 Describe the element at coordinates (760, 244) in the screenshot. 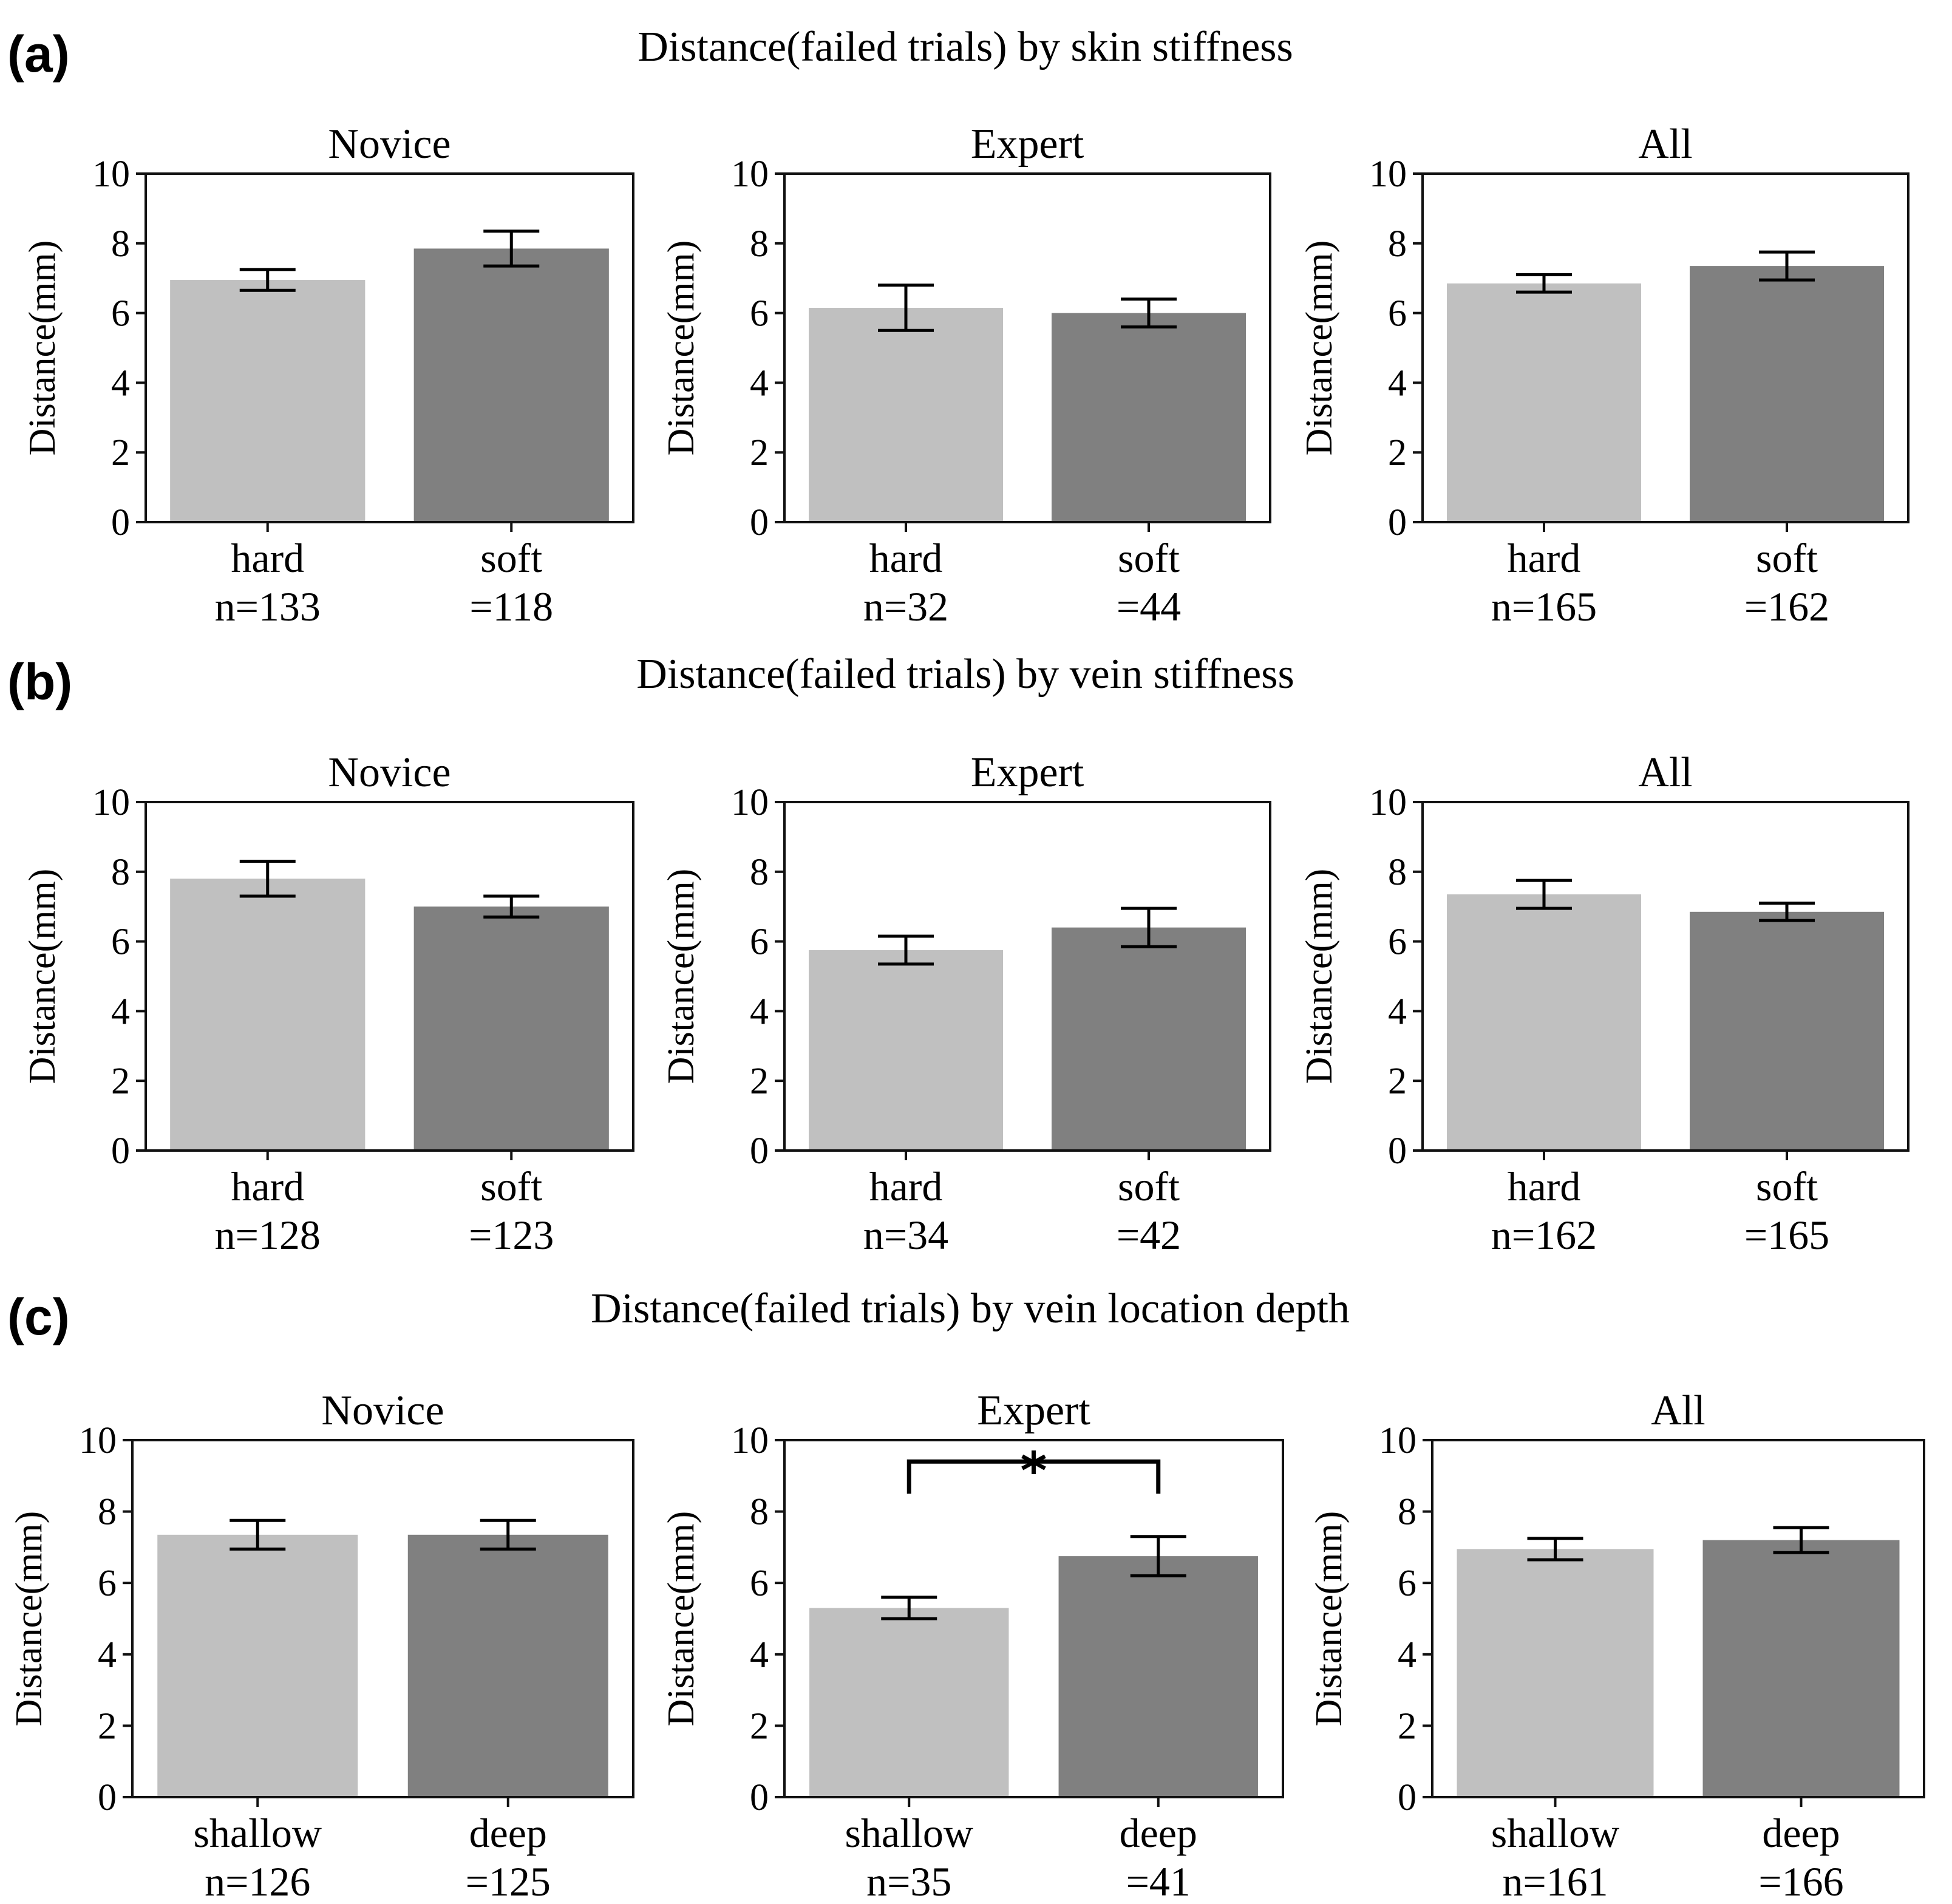

I see `y-tick-label-a-expert-8: 8` at that location.